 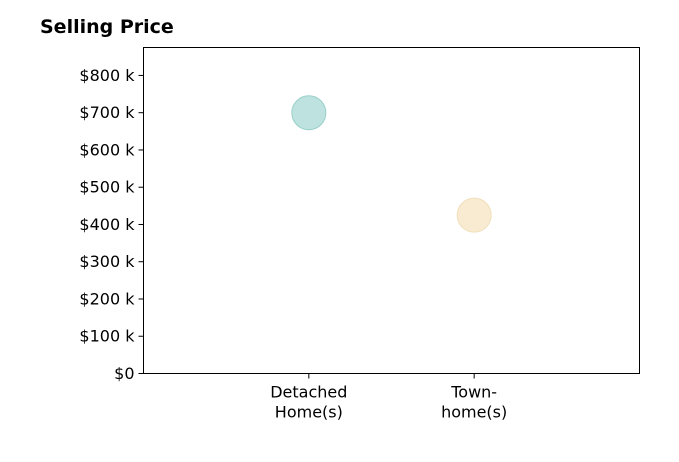 I want to click on x-tick-label: Home(s), so click(x=309, y=412).